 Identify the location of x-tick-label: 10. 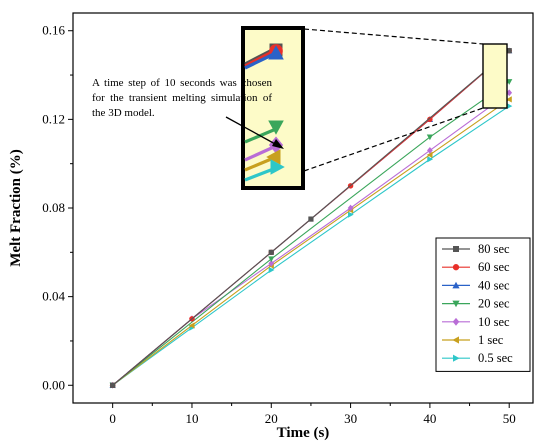
(191, 418).